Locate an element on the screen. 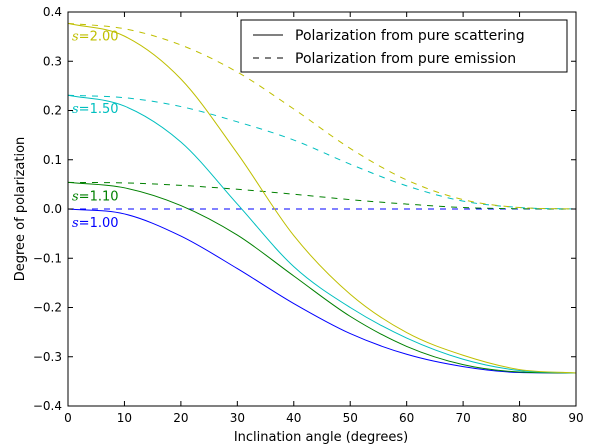 Image resolution: width=596 pixels, height=445 pixels. y-tick-label: −0.3 is located at coordinates (47, 357).